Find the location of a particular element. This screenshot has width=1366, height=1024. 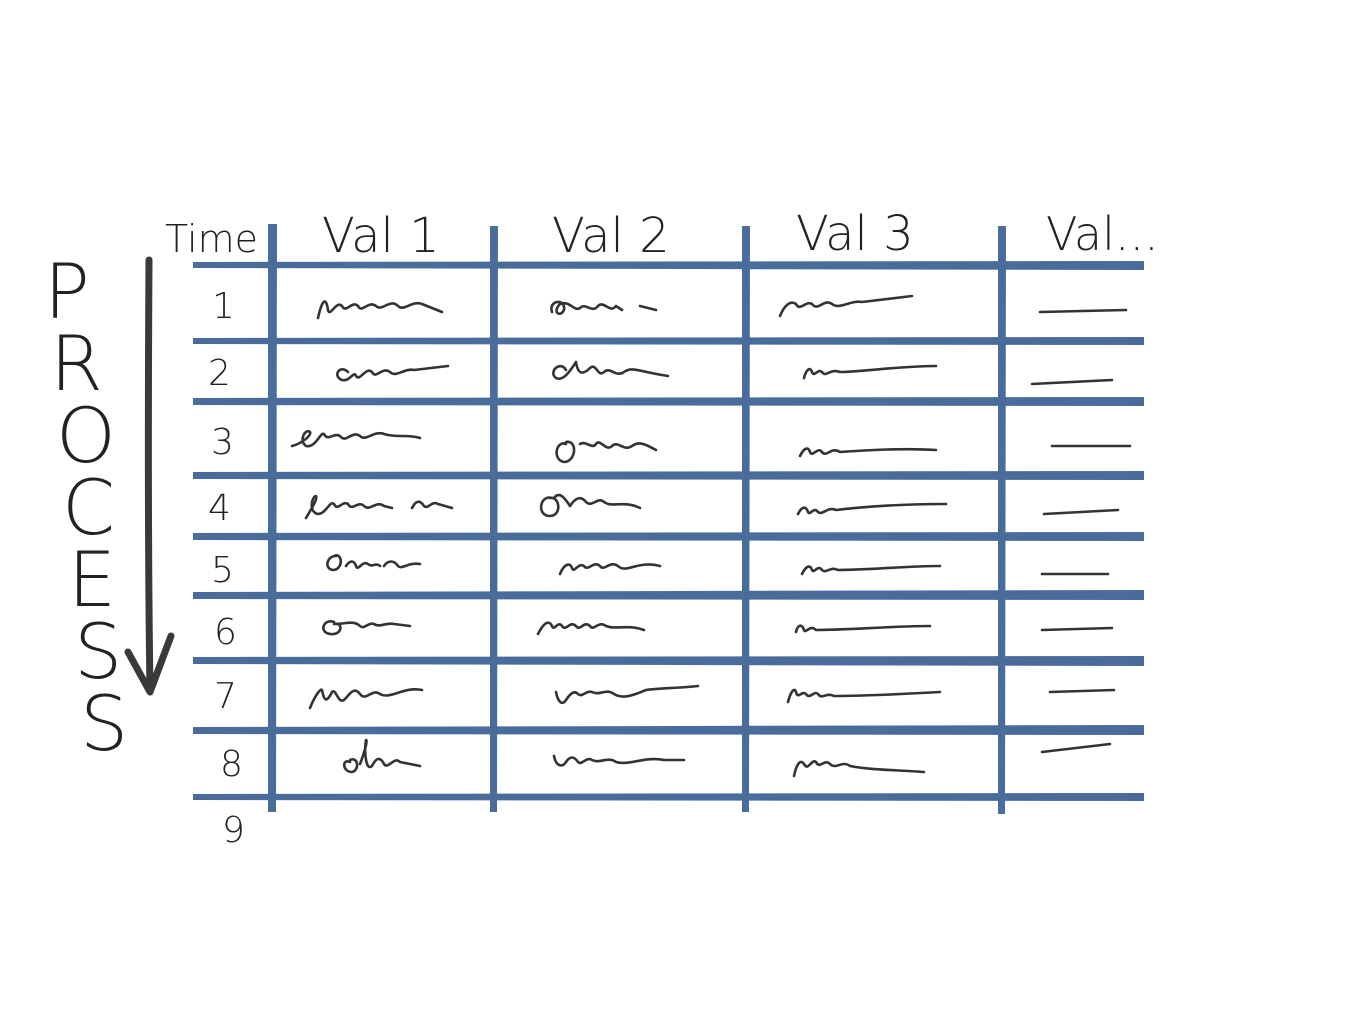

column-header-val-3: Val 3 is located at coordinates (855, 234).